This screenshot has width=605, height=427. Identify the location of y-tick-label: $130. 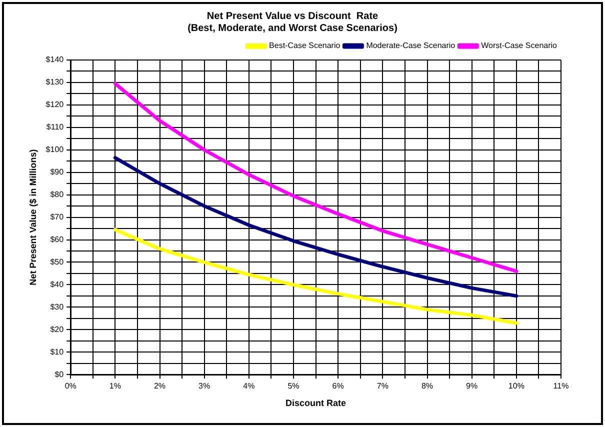
(55, 82).